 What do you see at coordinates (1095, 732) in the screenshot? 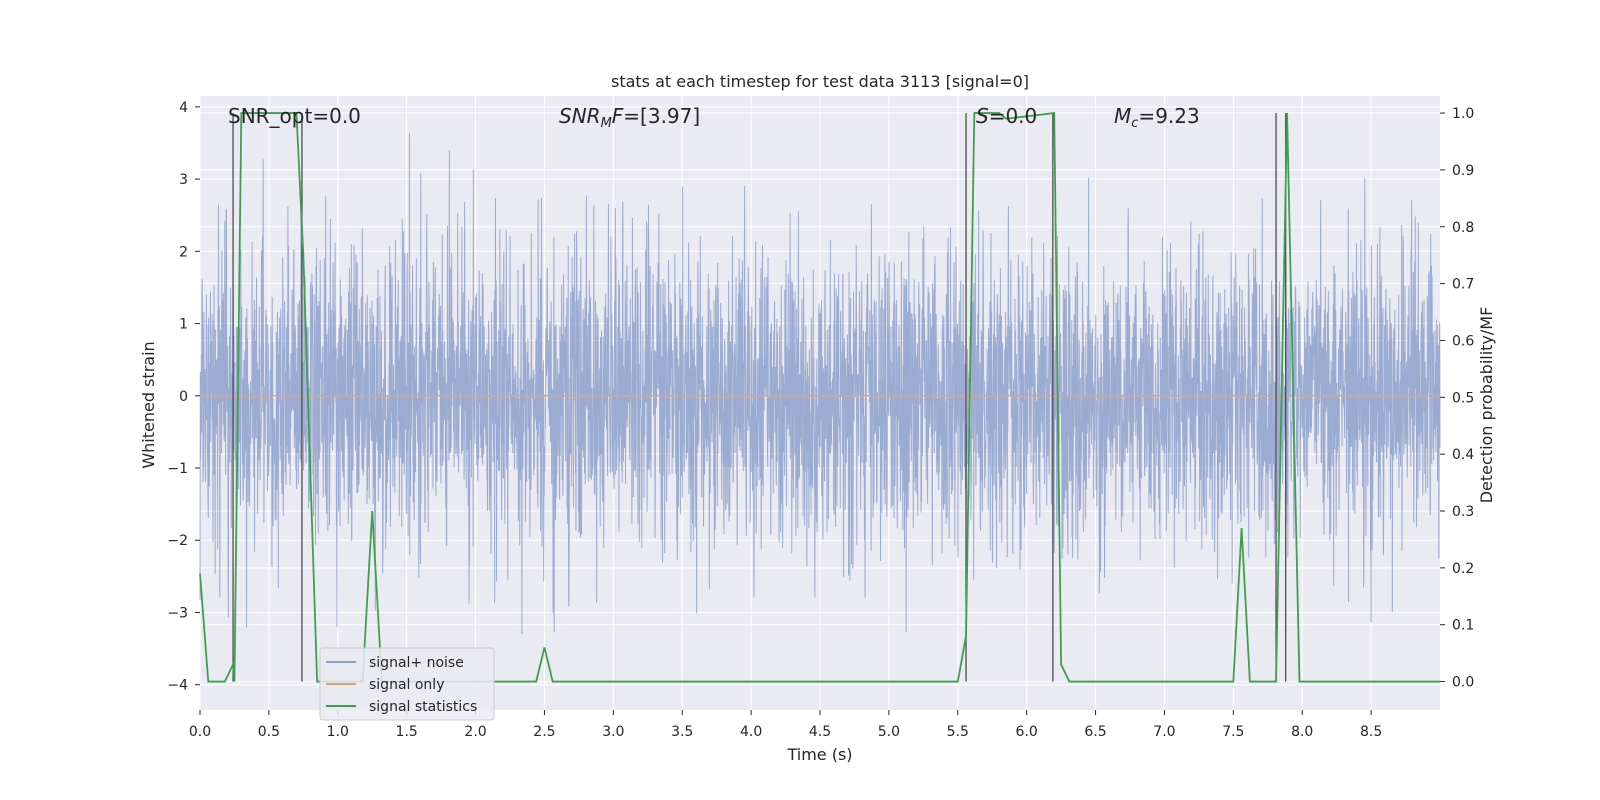
I see `x-tick-label: 6.5` at bounding box center [1095, 732].